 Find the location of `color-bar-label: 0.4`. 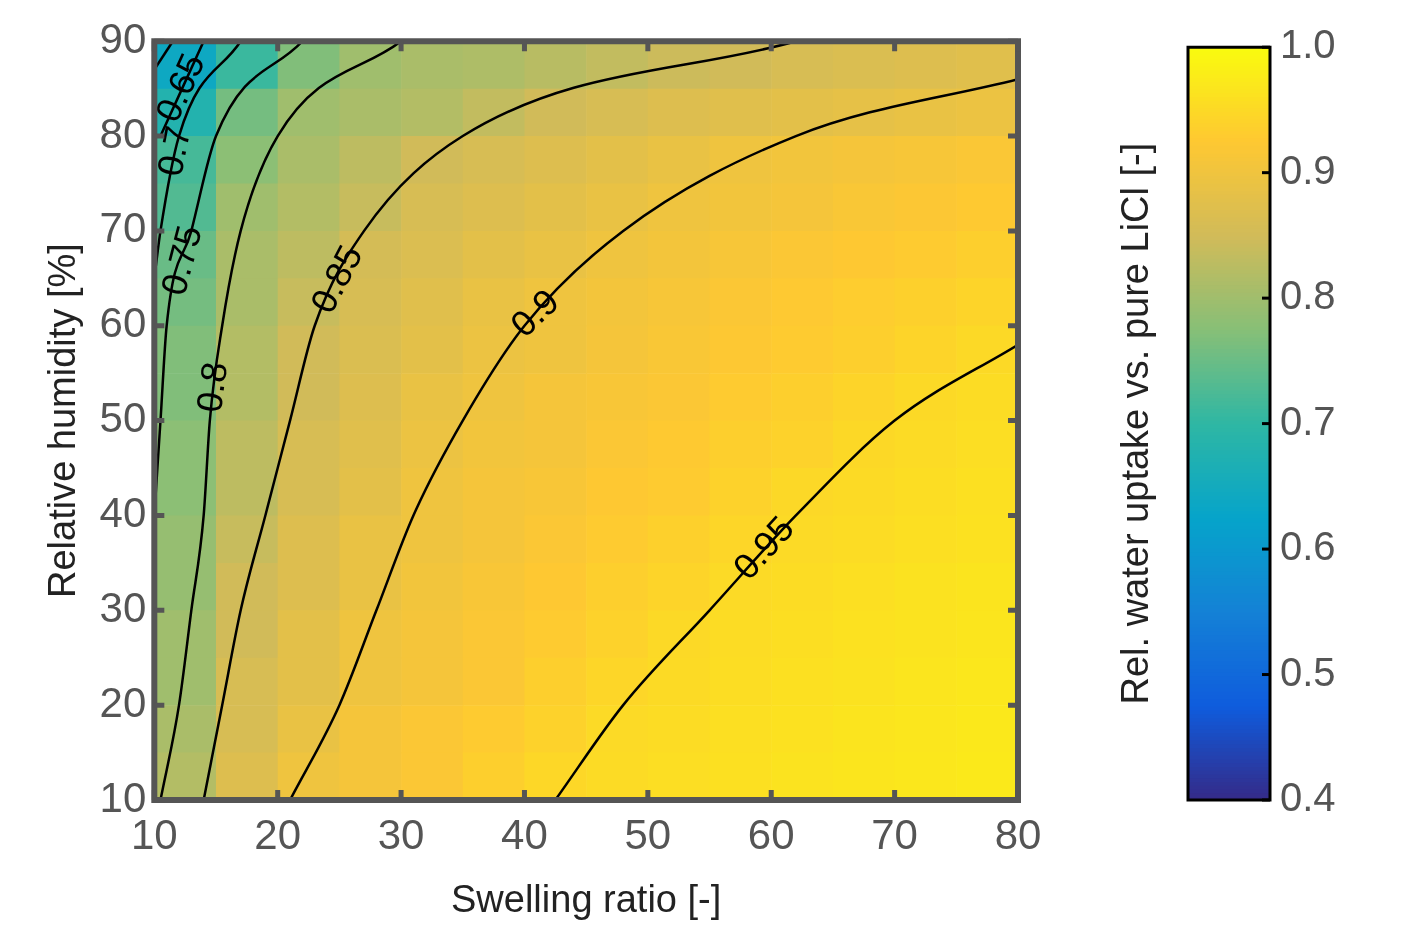

color-bar-label: 0.4 is located at coordinates (1308, 797).